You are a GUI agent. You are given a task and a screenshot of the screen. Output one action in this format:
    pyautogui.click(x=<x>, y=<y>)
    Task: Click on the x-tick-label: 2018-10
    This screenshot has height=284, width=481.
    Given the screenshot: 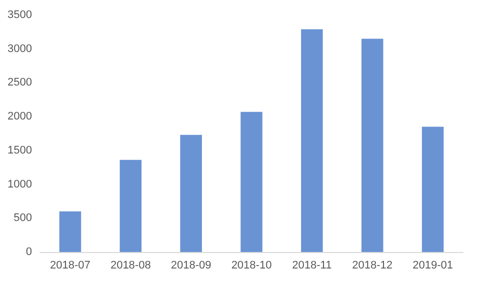 What is the action you would take?
    pyautogui.click(x=251, y=266)
    